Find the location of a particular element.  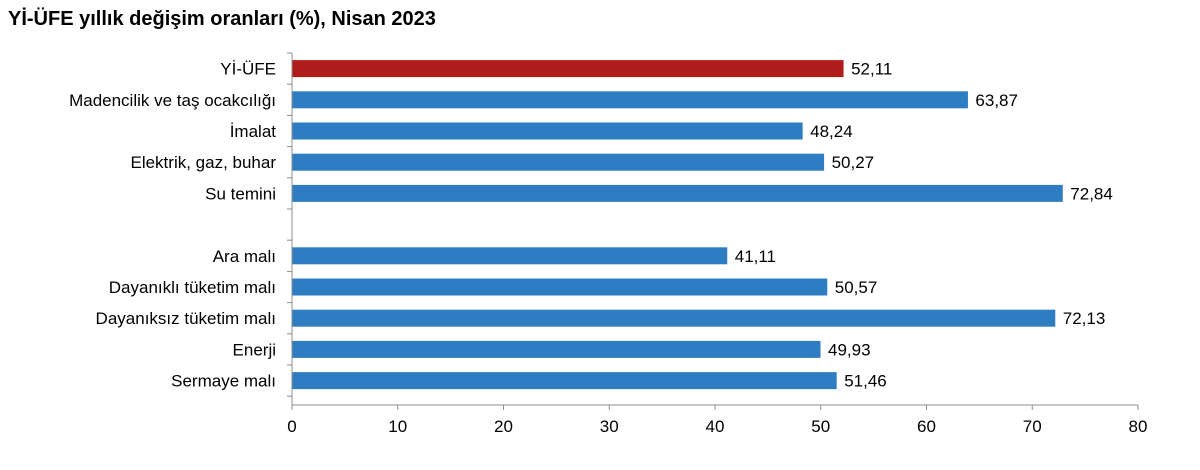

x-tick-label: 10 is located at coordinates (397, 426).